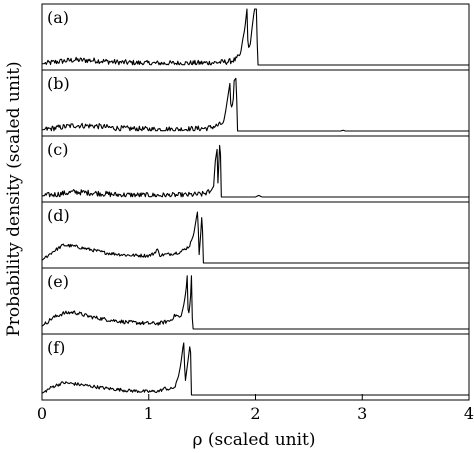 This screenshot has width=474, height=453. Describe the element at coordinates (57, 149) in the screenshot. I see `panel-label: (c)` at that location.